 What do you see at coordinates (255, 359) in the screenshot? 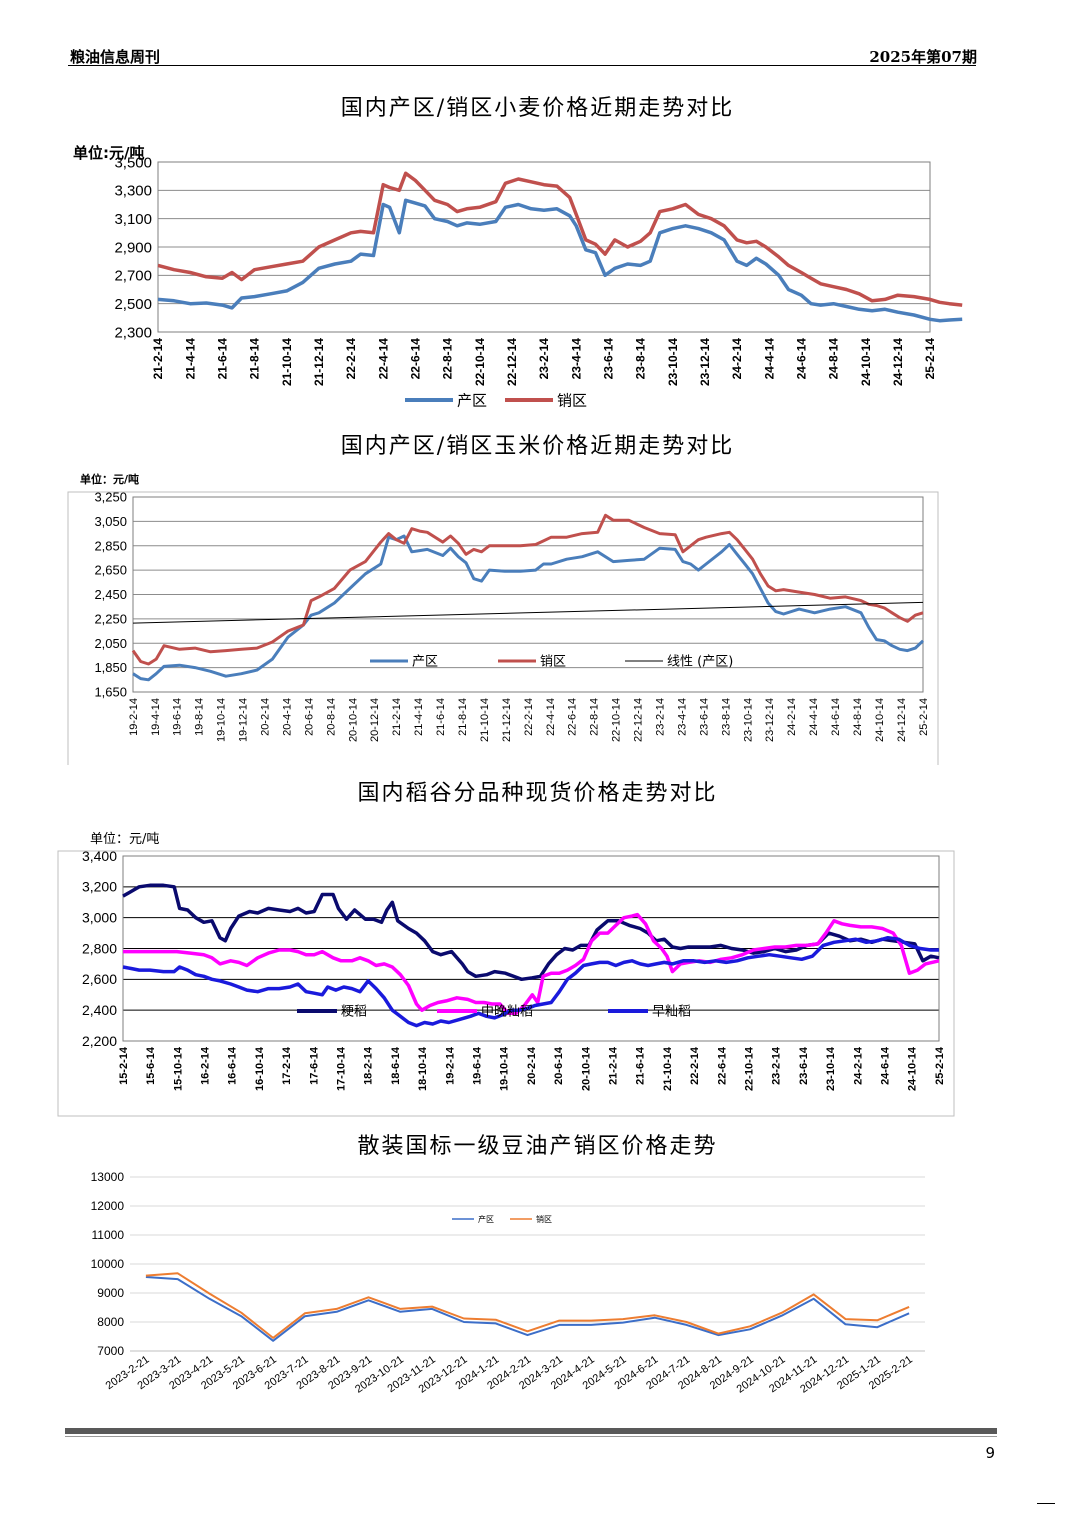
I see `x-tick-label: 21-8-14` at bounding box center [255, 359].